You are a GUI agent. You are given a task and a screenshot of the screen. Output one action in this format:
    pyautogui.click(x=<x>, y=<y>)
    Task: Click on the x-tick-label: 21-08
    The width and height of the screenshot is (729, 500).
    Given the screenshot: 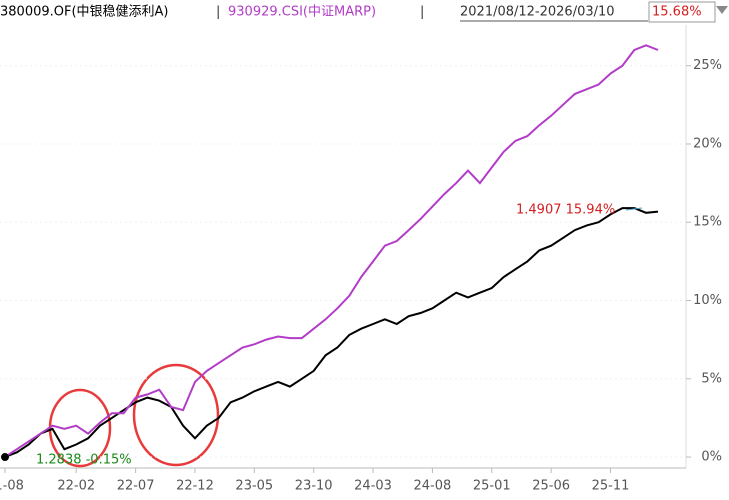 What is the action you would take?
    pyautogui.click(x=12, y=486)
    